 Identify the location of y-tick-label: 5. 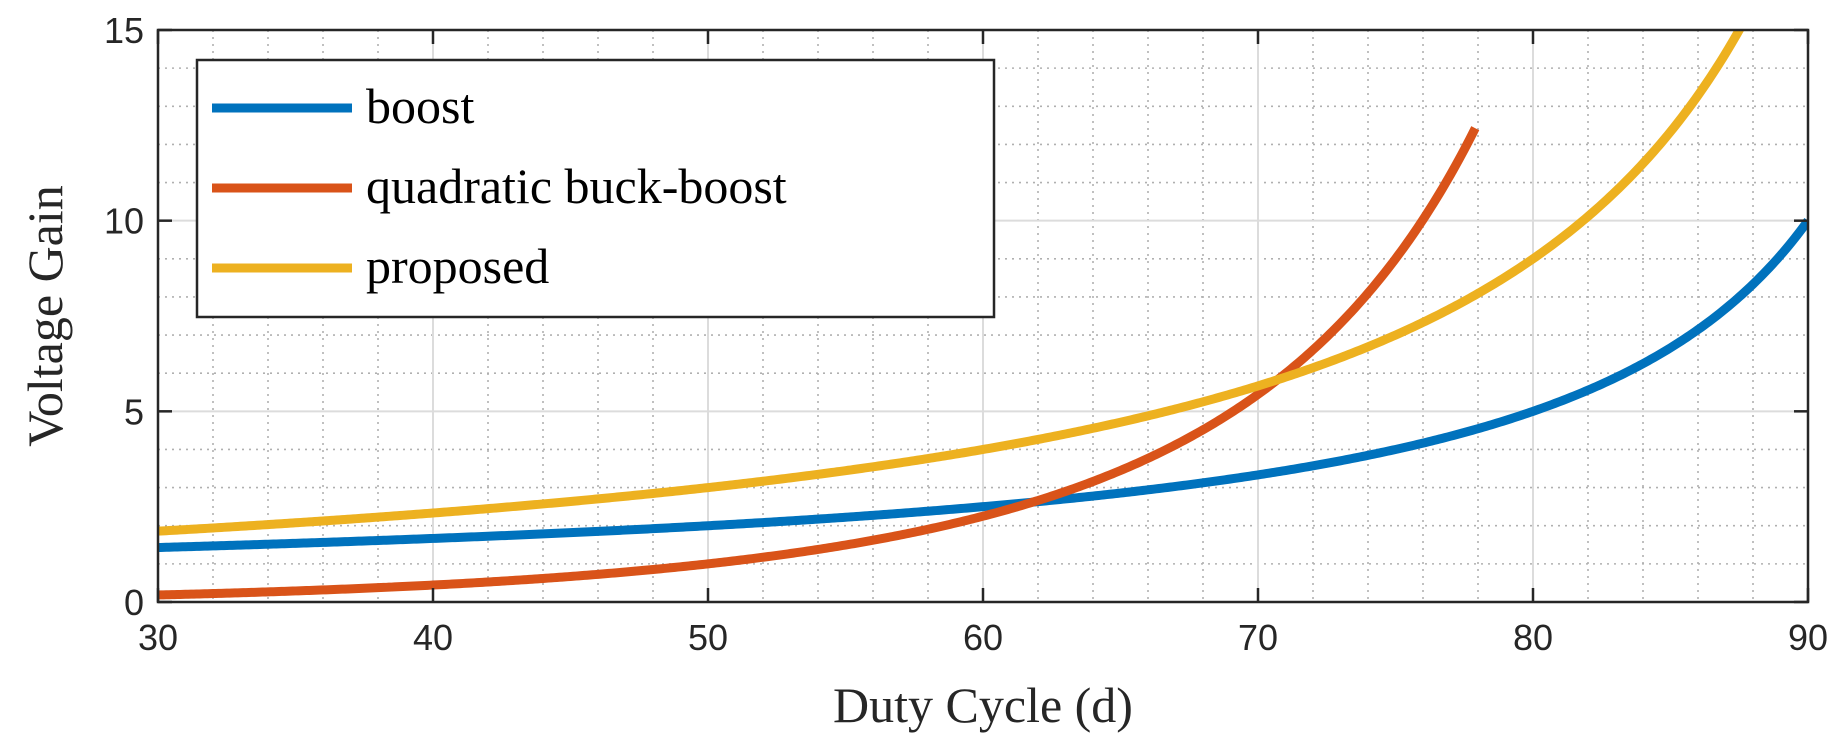
(134, 411).